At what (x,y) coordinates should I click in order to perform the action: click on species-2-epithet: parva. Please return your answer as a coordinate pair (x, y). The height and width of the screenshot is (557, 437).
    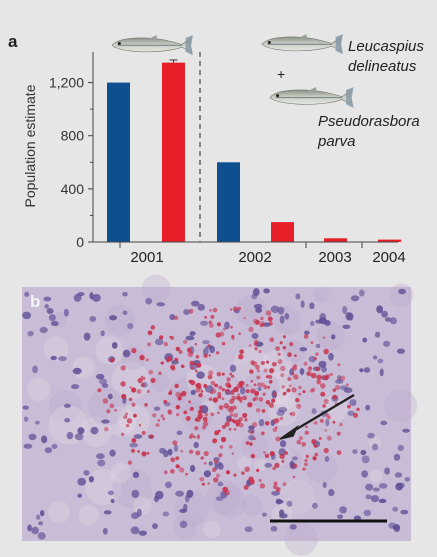
    Looking at the image, I should click on (336, 141).